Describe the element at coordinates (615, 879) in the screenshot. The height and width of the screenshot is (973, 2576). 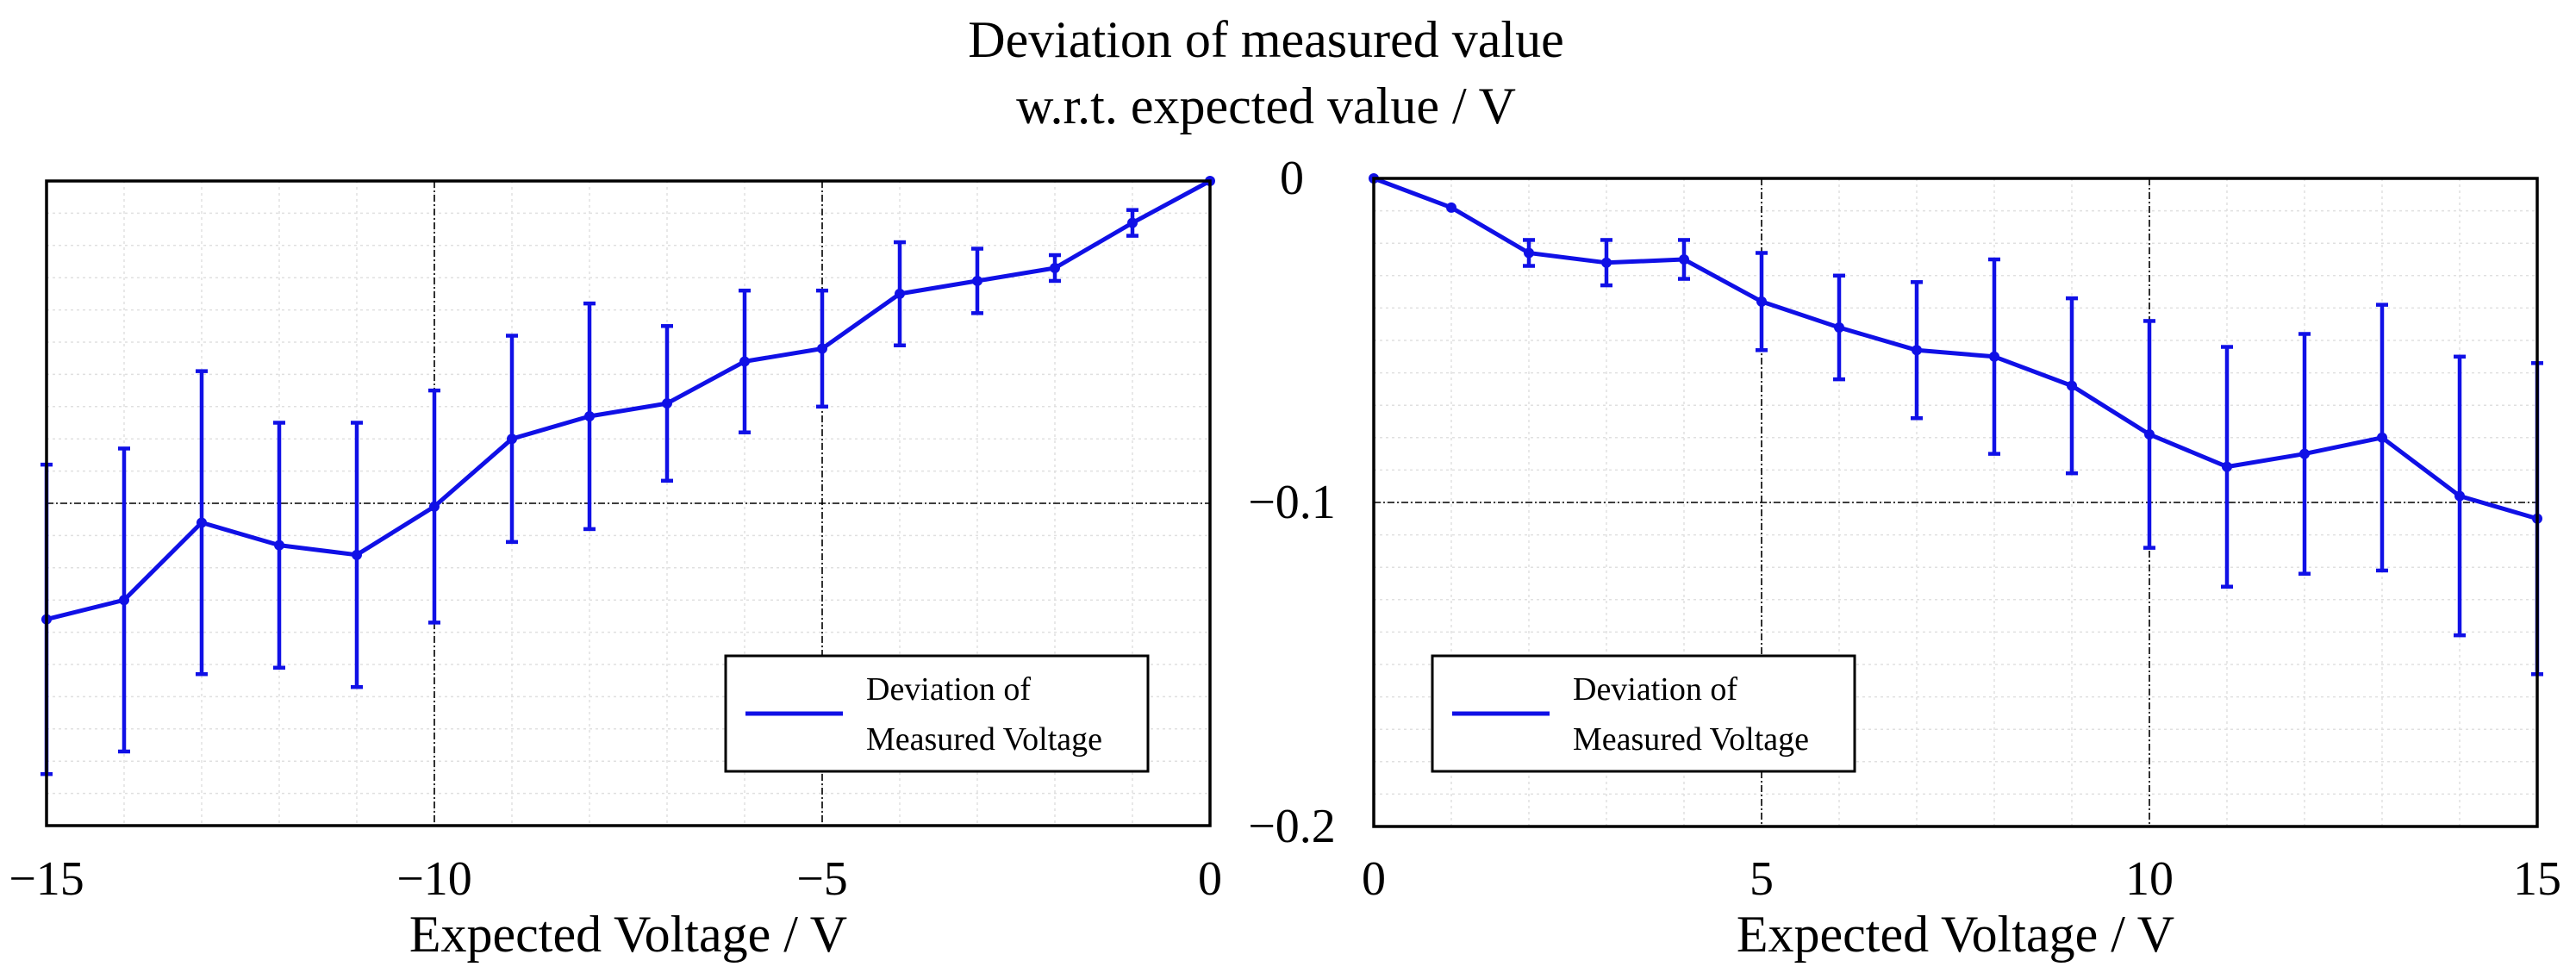
I see `left-x-tick-labels: −15 −10 −5 0` at that location.